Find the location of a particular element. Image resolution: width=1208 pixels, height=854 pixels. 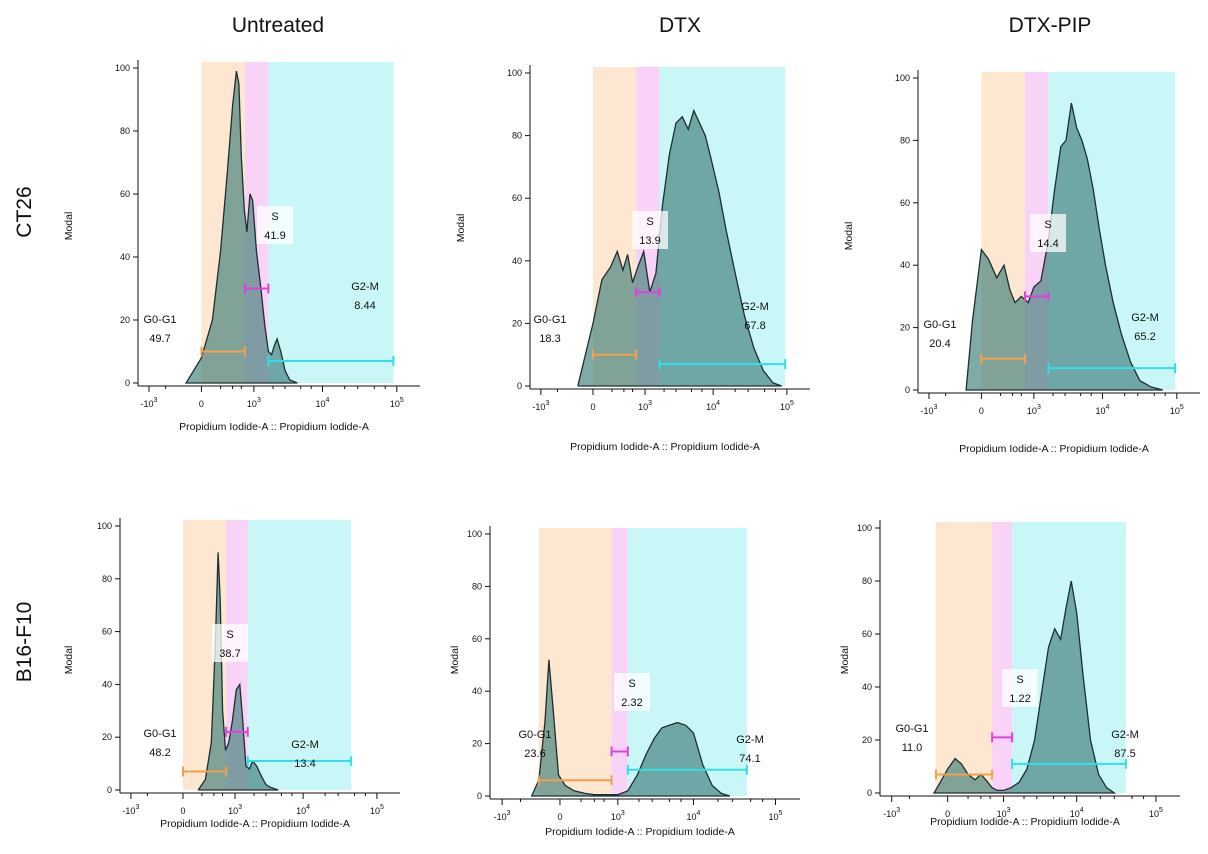

gate-percent-label: 8.44 is located at coordinates (364, 306).